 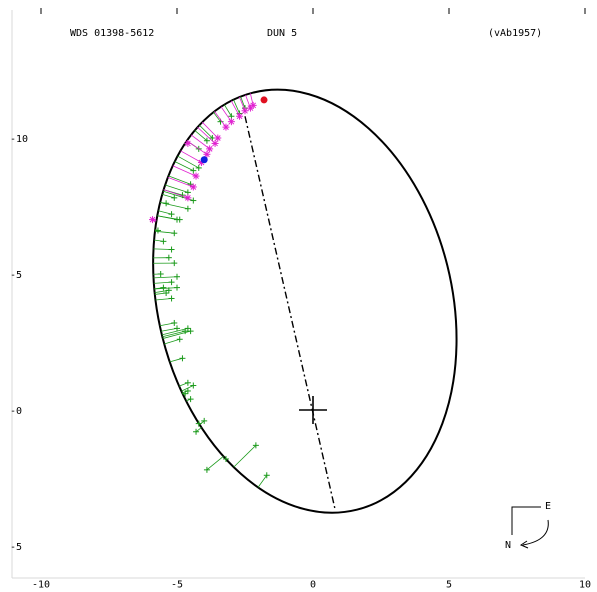 I want to click on observations, so click(x=209, y=290).